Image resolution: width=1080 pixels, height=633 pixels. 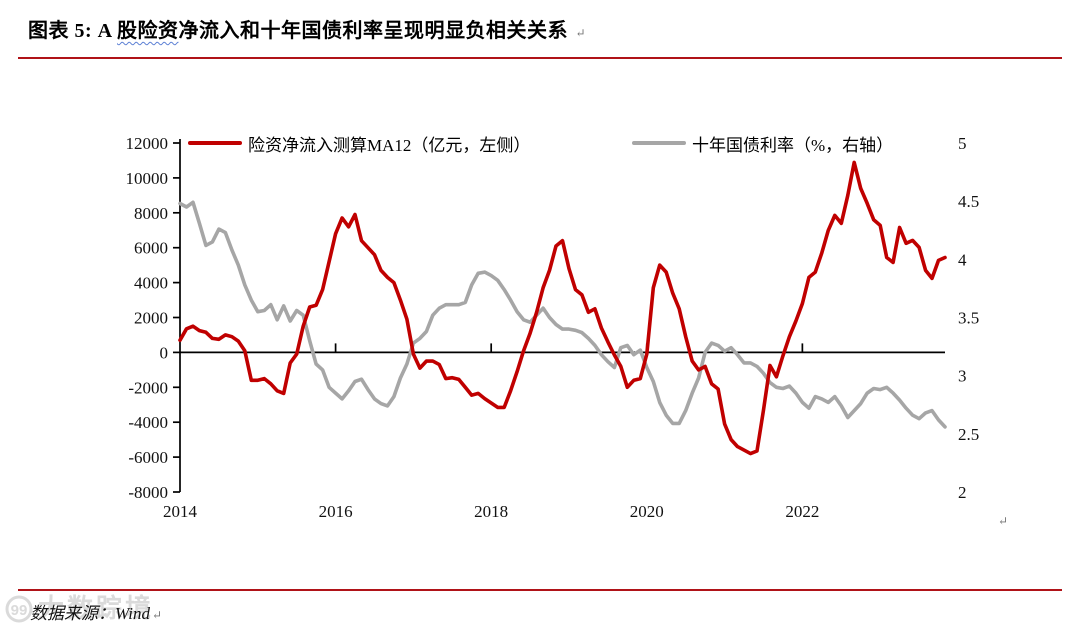 I want to click on legend-label: 十年国债利率（%，右轴）, so click(x=793, y=145).